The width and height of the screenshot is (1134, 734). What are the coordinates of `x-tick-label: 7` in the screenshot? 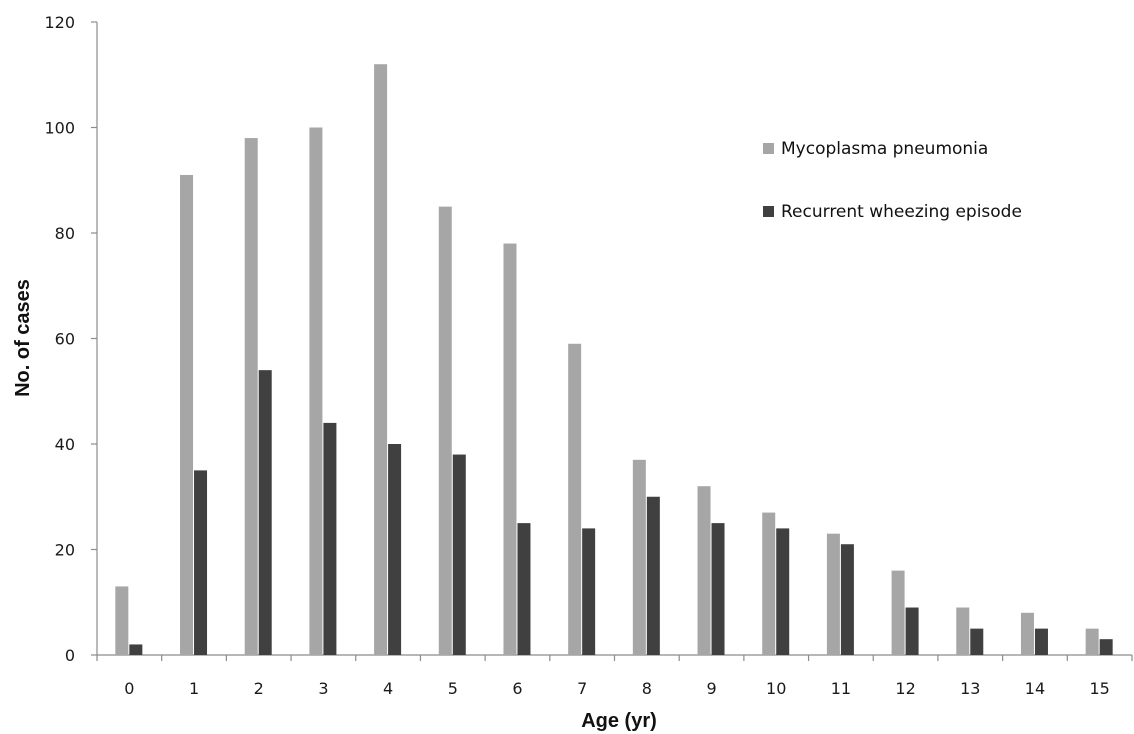 It's located at (582, 688).